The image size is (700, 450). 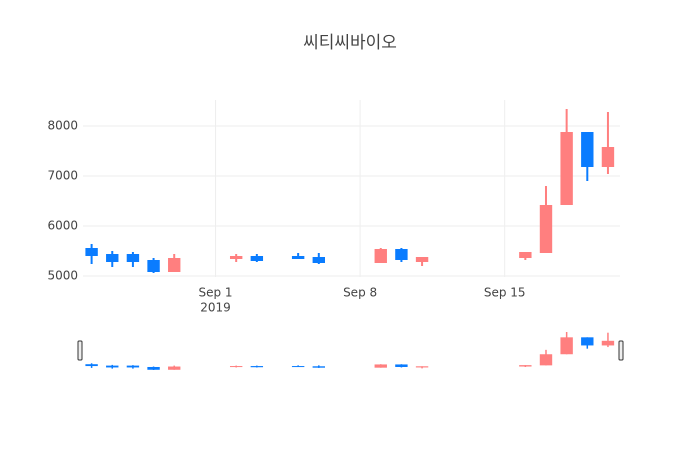 I want to click on x-tick-label: Sep 15, so click(x=505, y=293).